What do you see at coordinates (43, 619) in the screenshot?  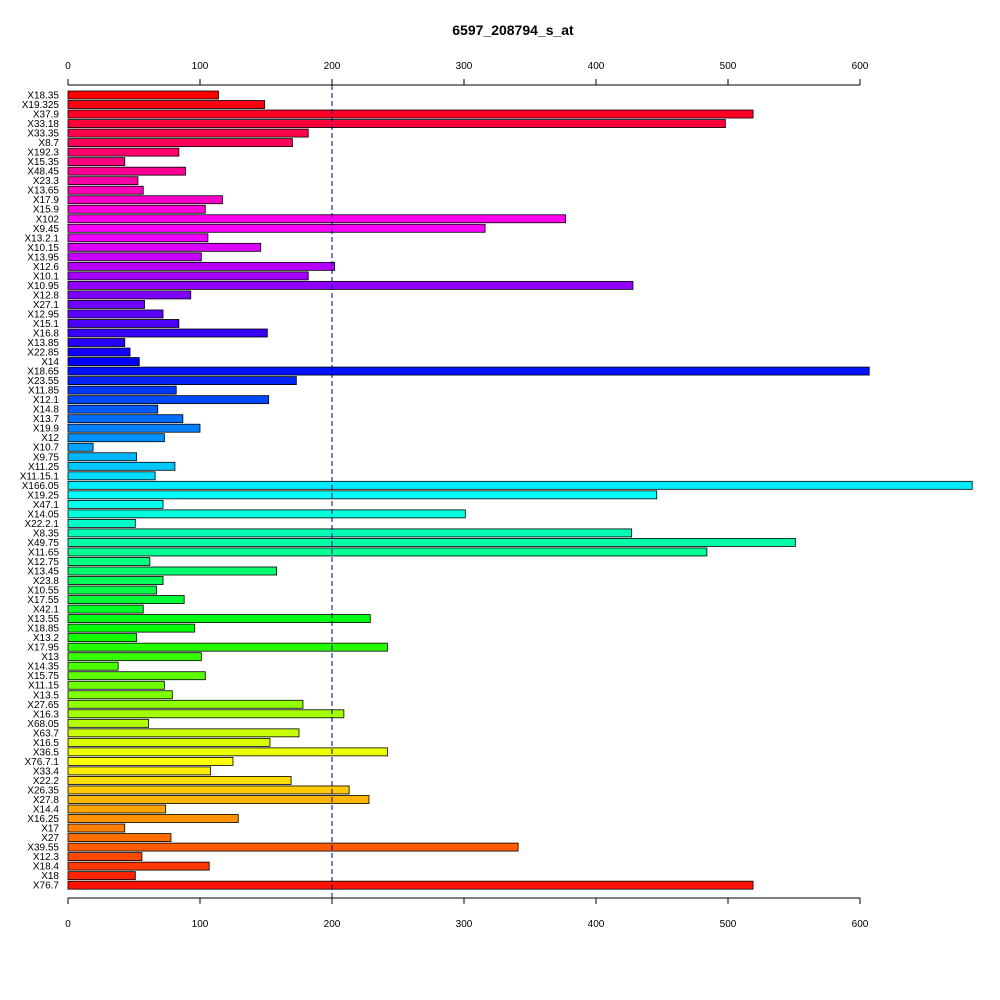 I see `category-label: X13.55` at bounding box center [43, 619].